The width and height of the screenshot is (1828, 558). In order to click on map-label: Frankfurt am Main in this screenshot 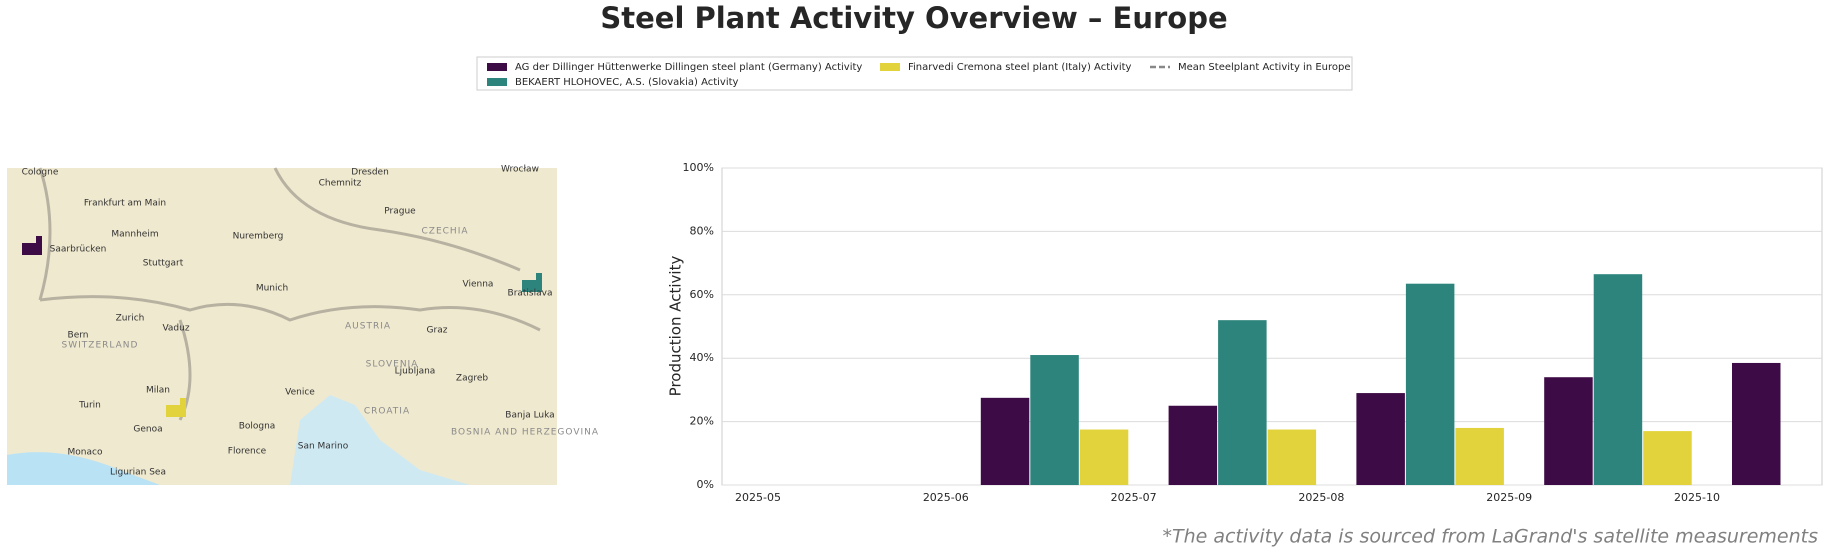, I will do `click(125, 204)`.